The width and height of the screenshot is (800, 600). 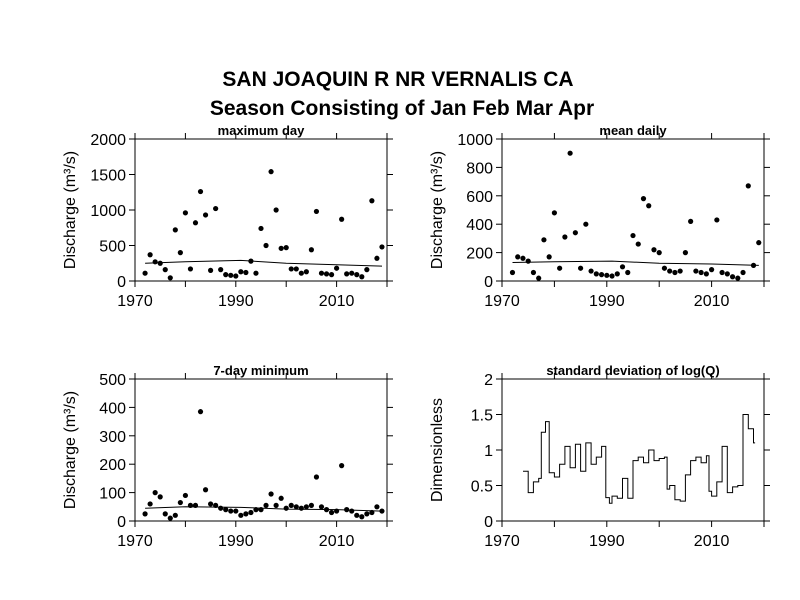 I want to click on trend-line, so click(x=636, y=263).